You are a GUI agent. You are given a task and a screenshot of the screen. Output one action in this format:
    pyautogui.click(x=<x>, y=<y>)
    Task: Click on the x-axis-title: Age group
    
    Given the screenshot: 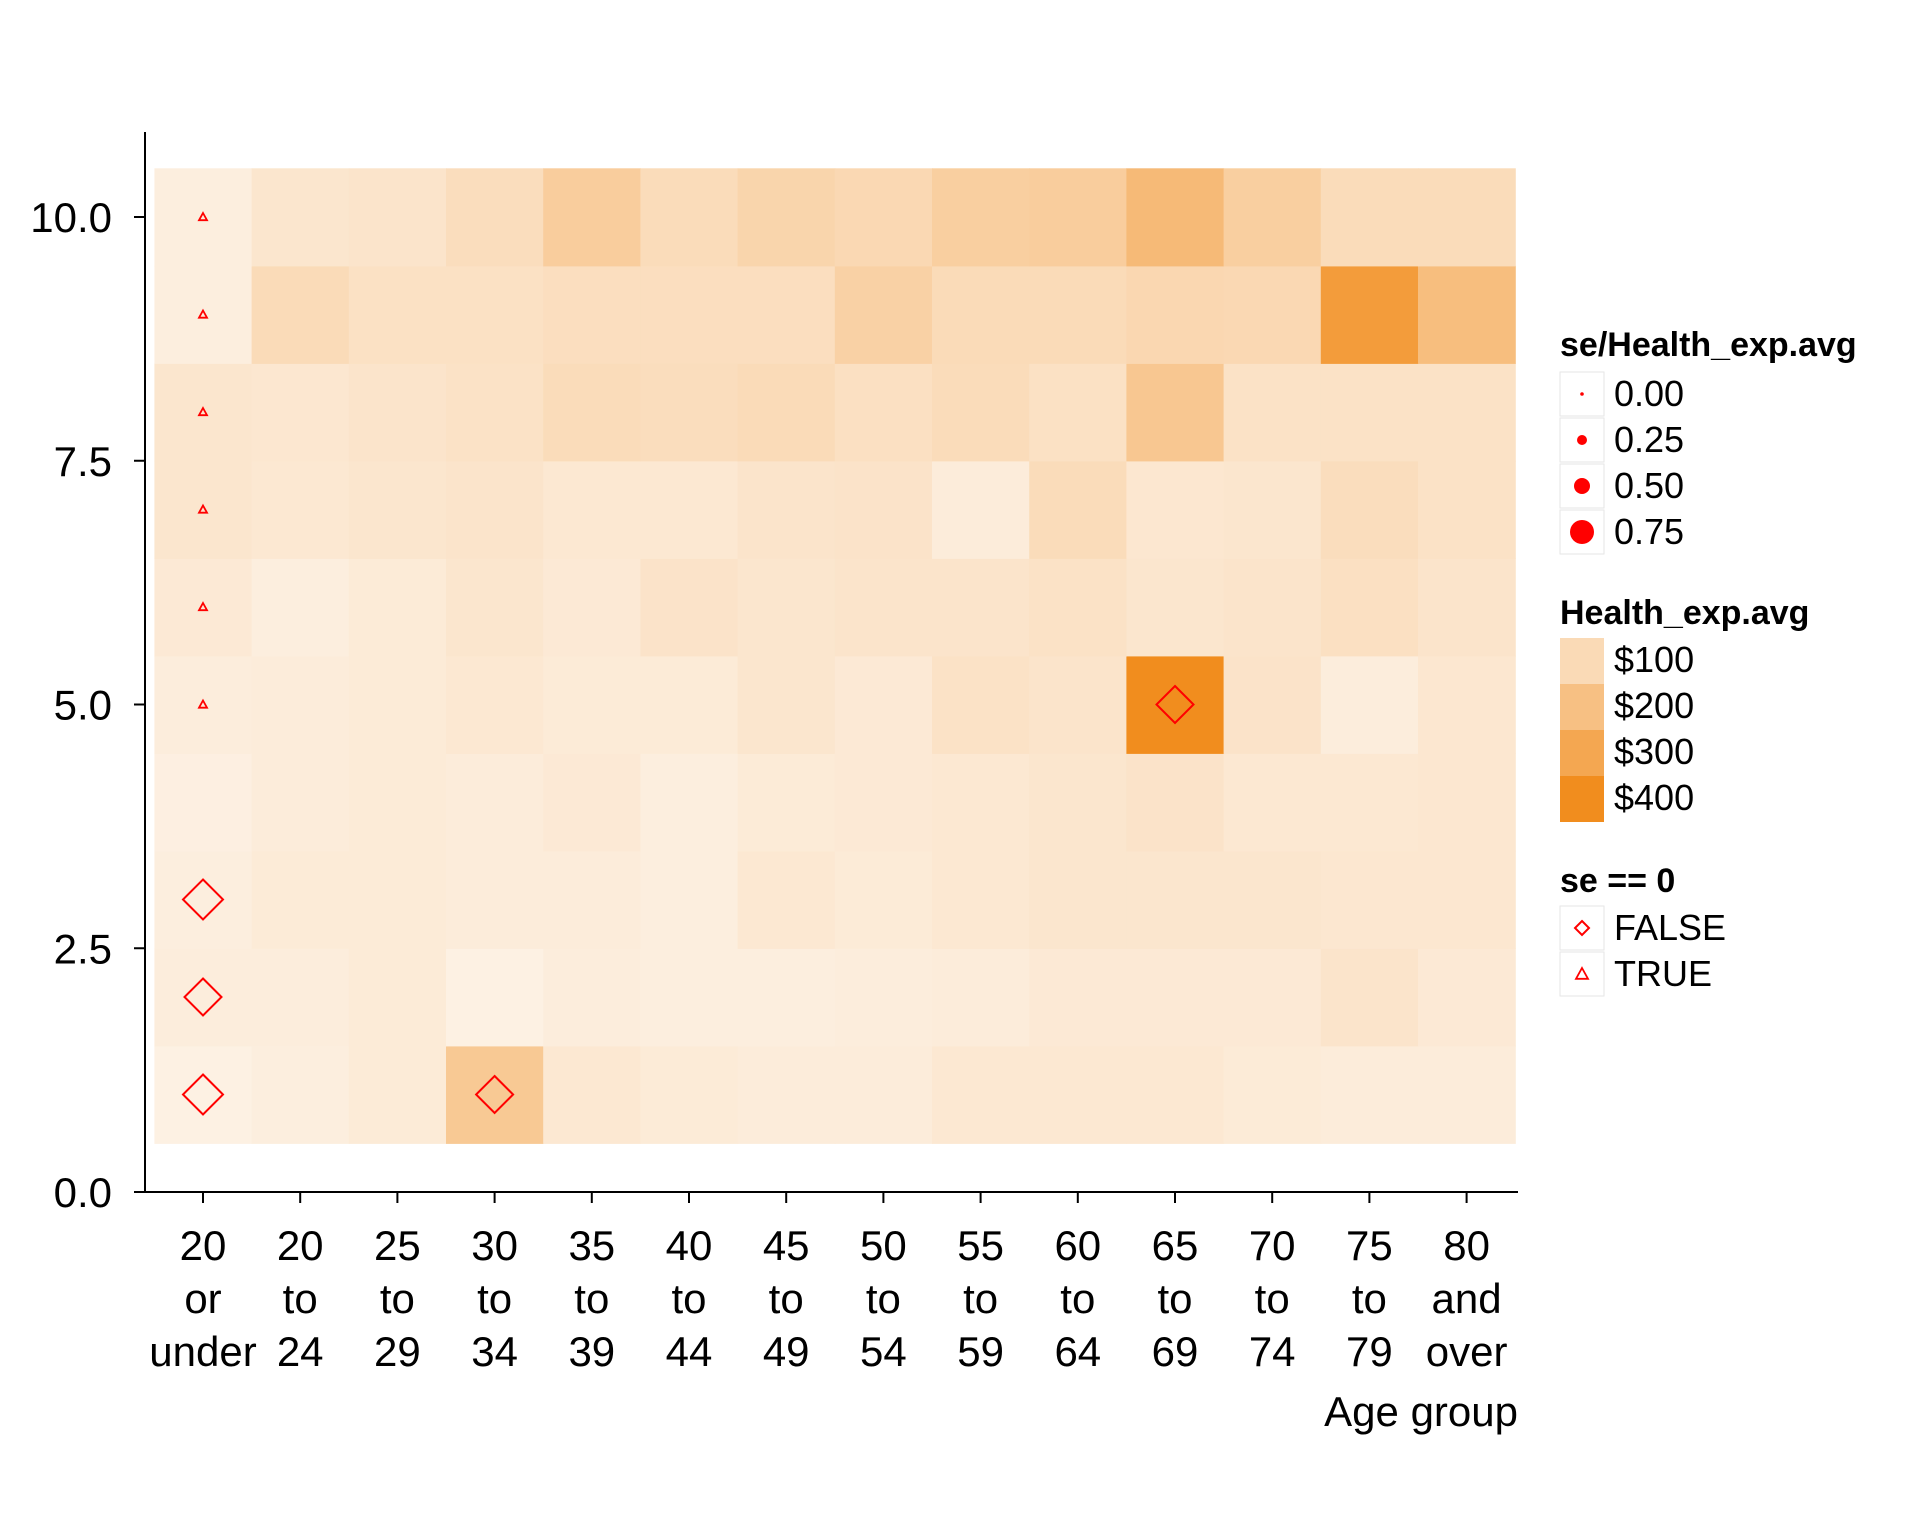 What is the action you would take?
    pyautogui.click(x=1421, y=1411)
    